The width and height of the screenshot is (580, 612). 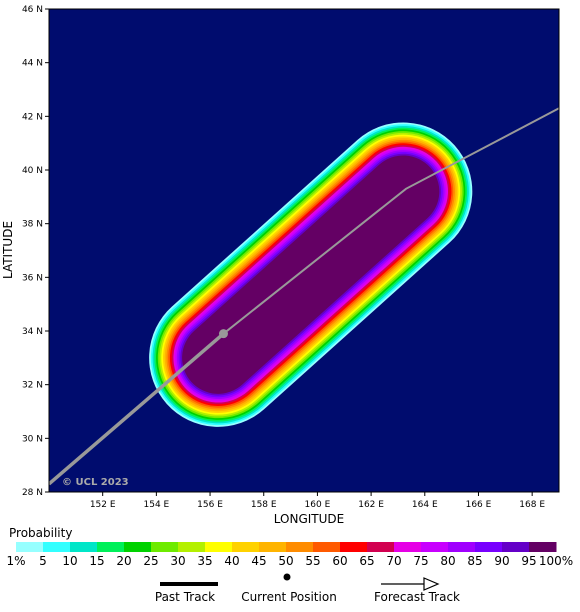 I want to click on legend-label: 5, so click(x=43, y=561).